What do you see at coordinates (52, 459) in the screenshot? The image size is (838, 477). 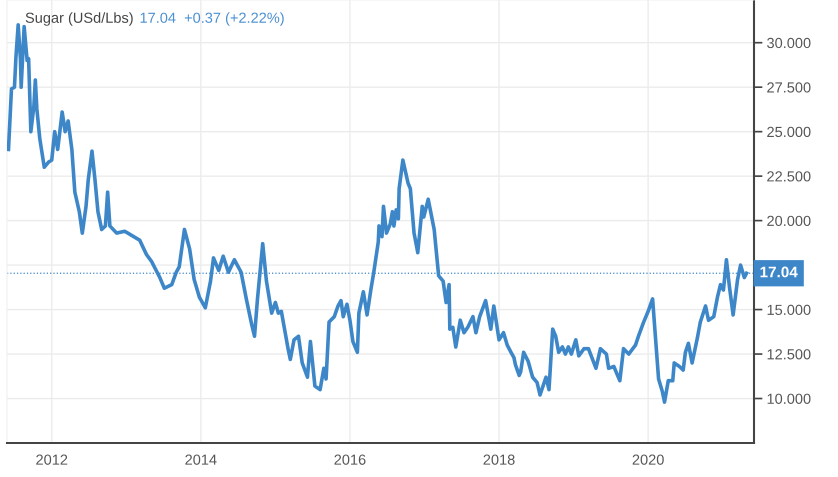 I see `x-tick-label: 2012` at bounding box center [52, 459].